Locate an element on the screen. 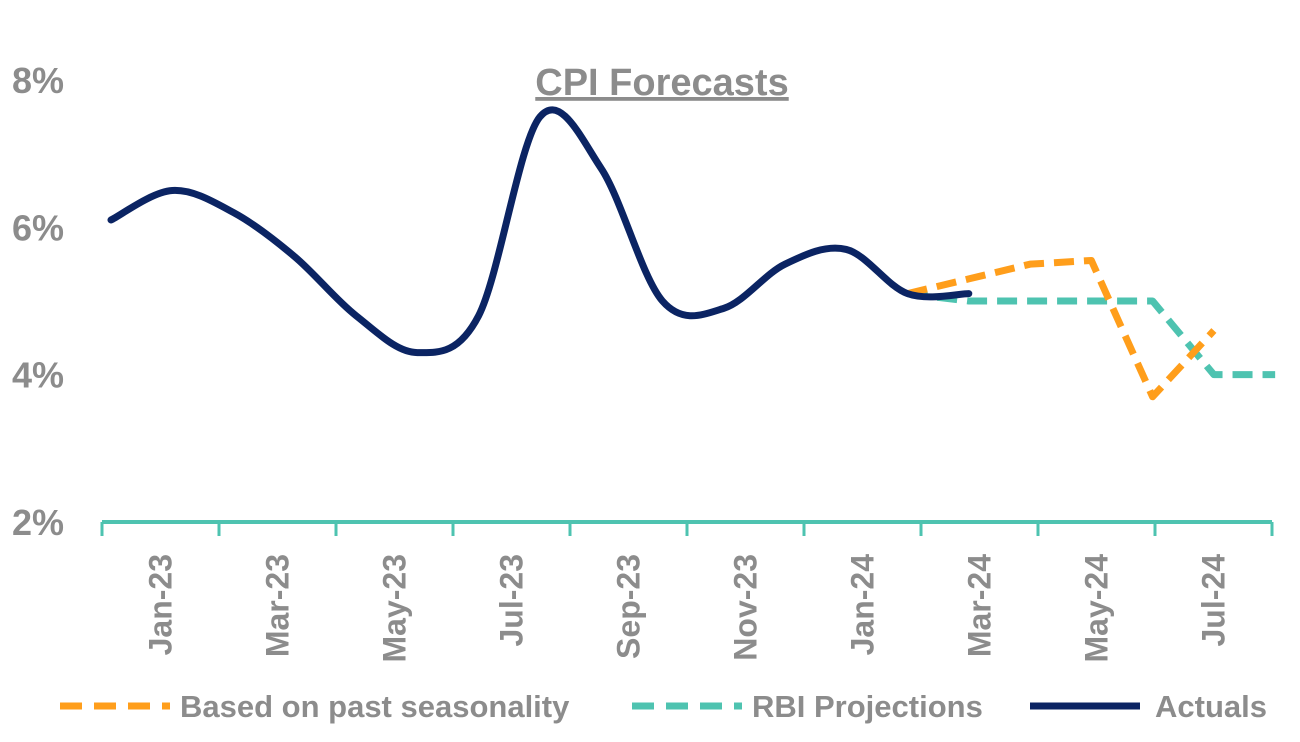 The width and height of the screenshot is (1300, 742). y-tick-label: 8% is located at coordinates (38, 80).